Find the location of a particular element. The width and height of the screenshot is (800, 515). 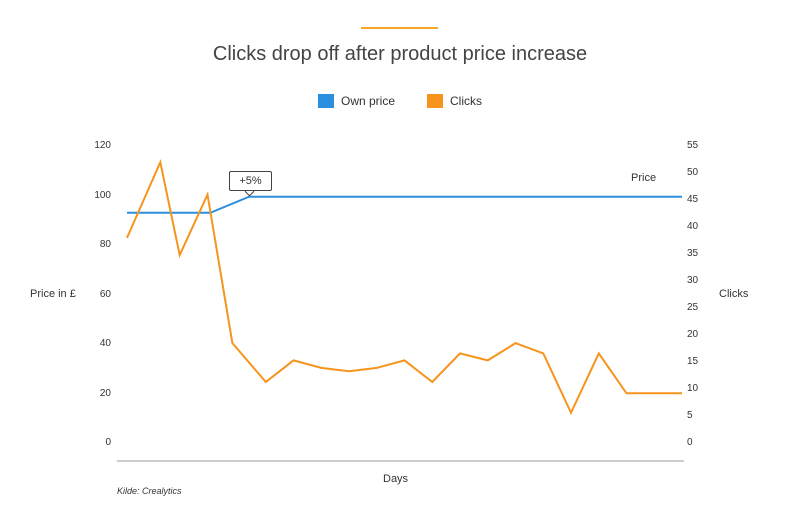

price-series-end-label: Price is located at coordinates (643, 178).